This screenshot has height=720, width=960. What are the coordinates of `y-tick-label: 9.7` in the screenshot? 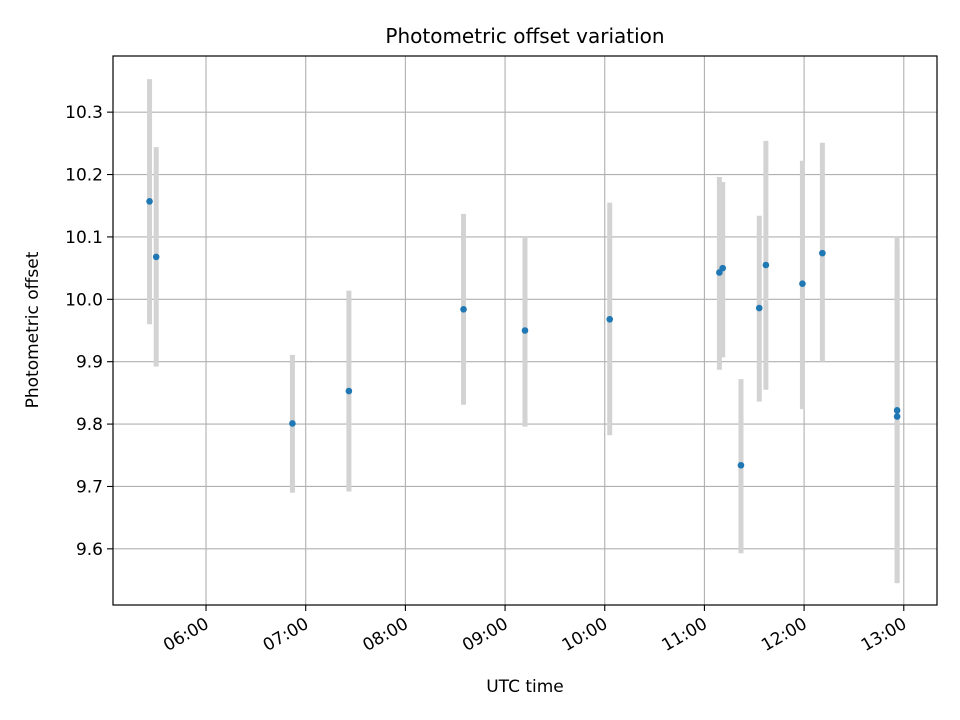 It's located at (89, 487).